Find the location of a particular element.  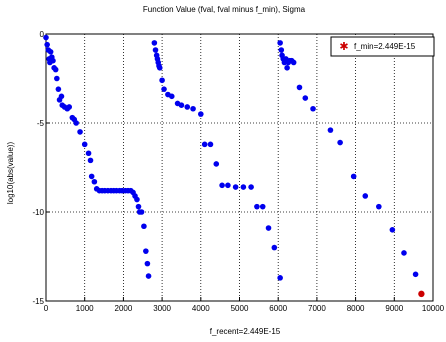

legend-star-icon: ✱ is located at coordinates (343, 47).